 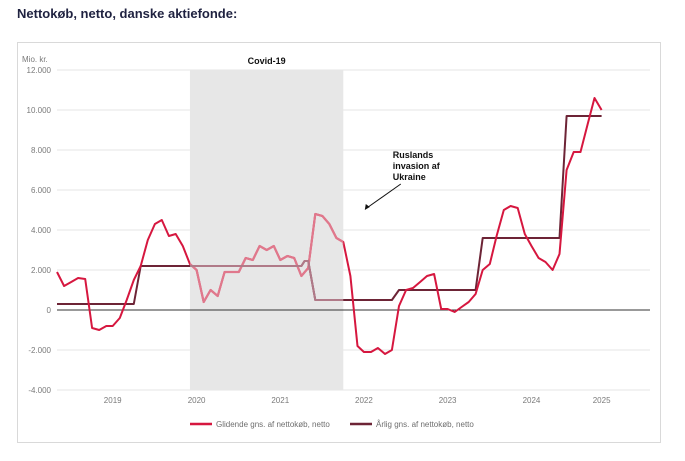 What do you see at coordinates (39, 350) in the screenshot?
I see `y-tick-label: -2.000` at bounding box center [39, 350].